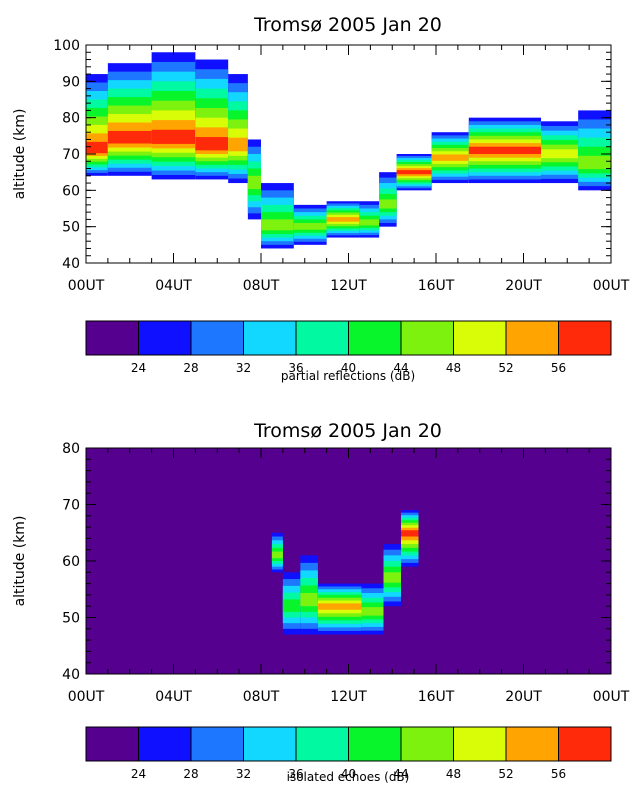 This screenshot has height=789, width=633. What do you see at coordinates (66, 46) in the screenshot?
I see `y-tick-label: 100` at bounding box center [66, 46].